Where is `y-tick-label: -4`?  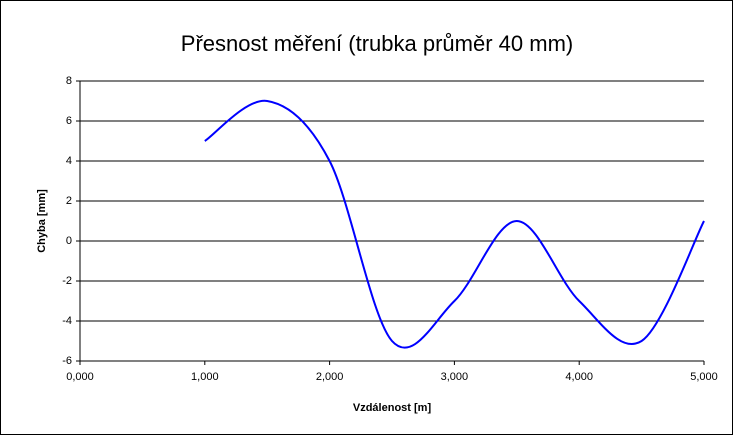 y-tick-label: -4 is located at coordinates (67, 321).